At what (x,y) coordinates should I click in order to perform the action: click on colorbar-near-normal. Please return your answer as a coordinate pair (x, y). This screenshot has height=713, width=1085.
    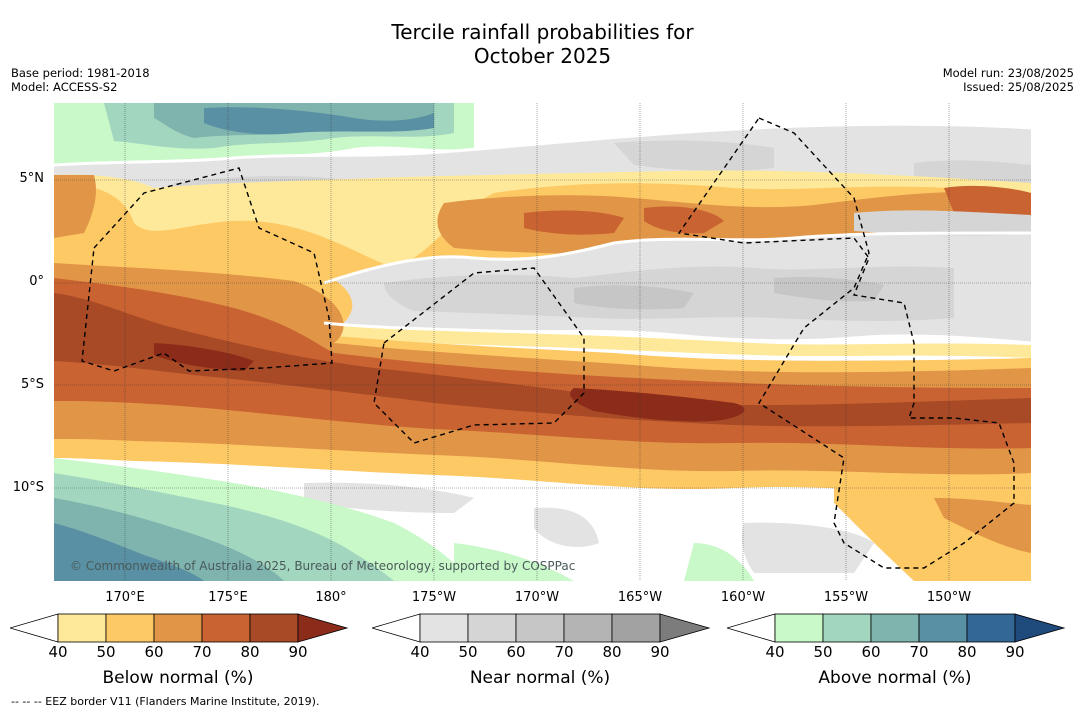
    Looking at the image, I should click on (541, 628).